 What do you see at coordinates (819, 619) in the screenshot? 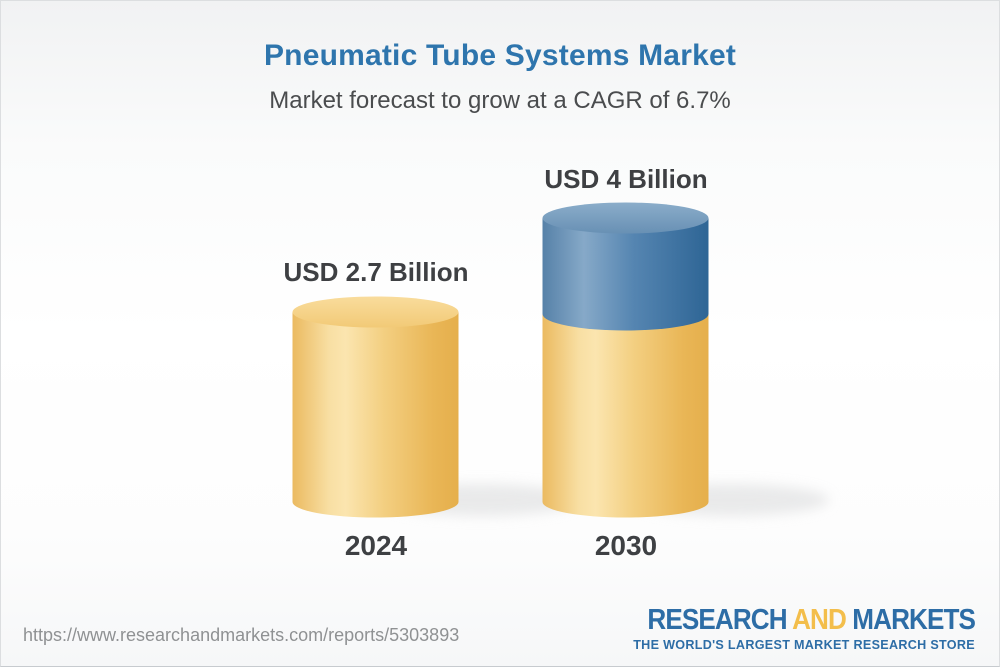
I see `logo-text-and: AND` at bounding box center [819, 619].